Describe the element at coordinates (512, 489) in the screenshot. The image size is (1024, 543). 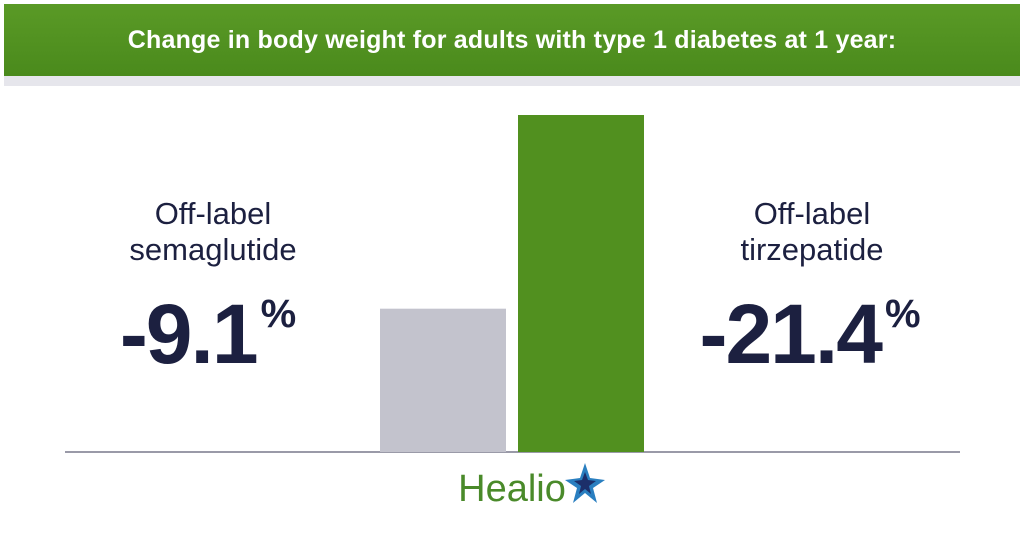
I see `logo: Healio` at that location.